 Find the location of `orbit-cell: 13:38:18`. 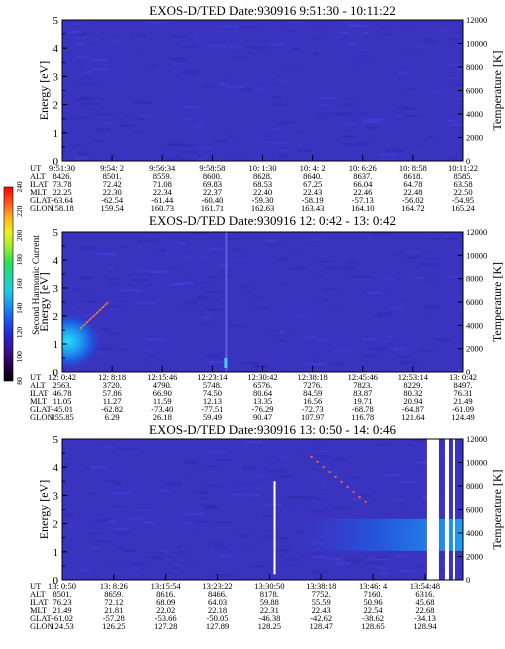

orbit-cell: 13:38:18 is located at coordinates (321, 586).